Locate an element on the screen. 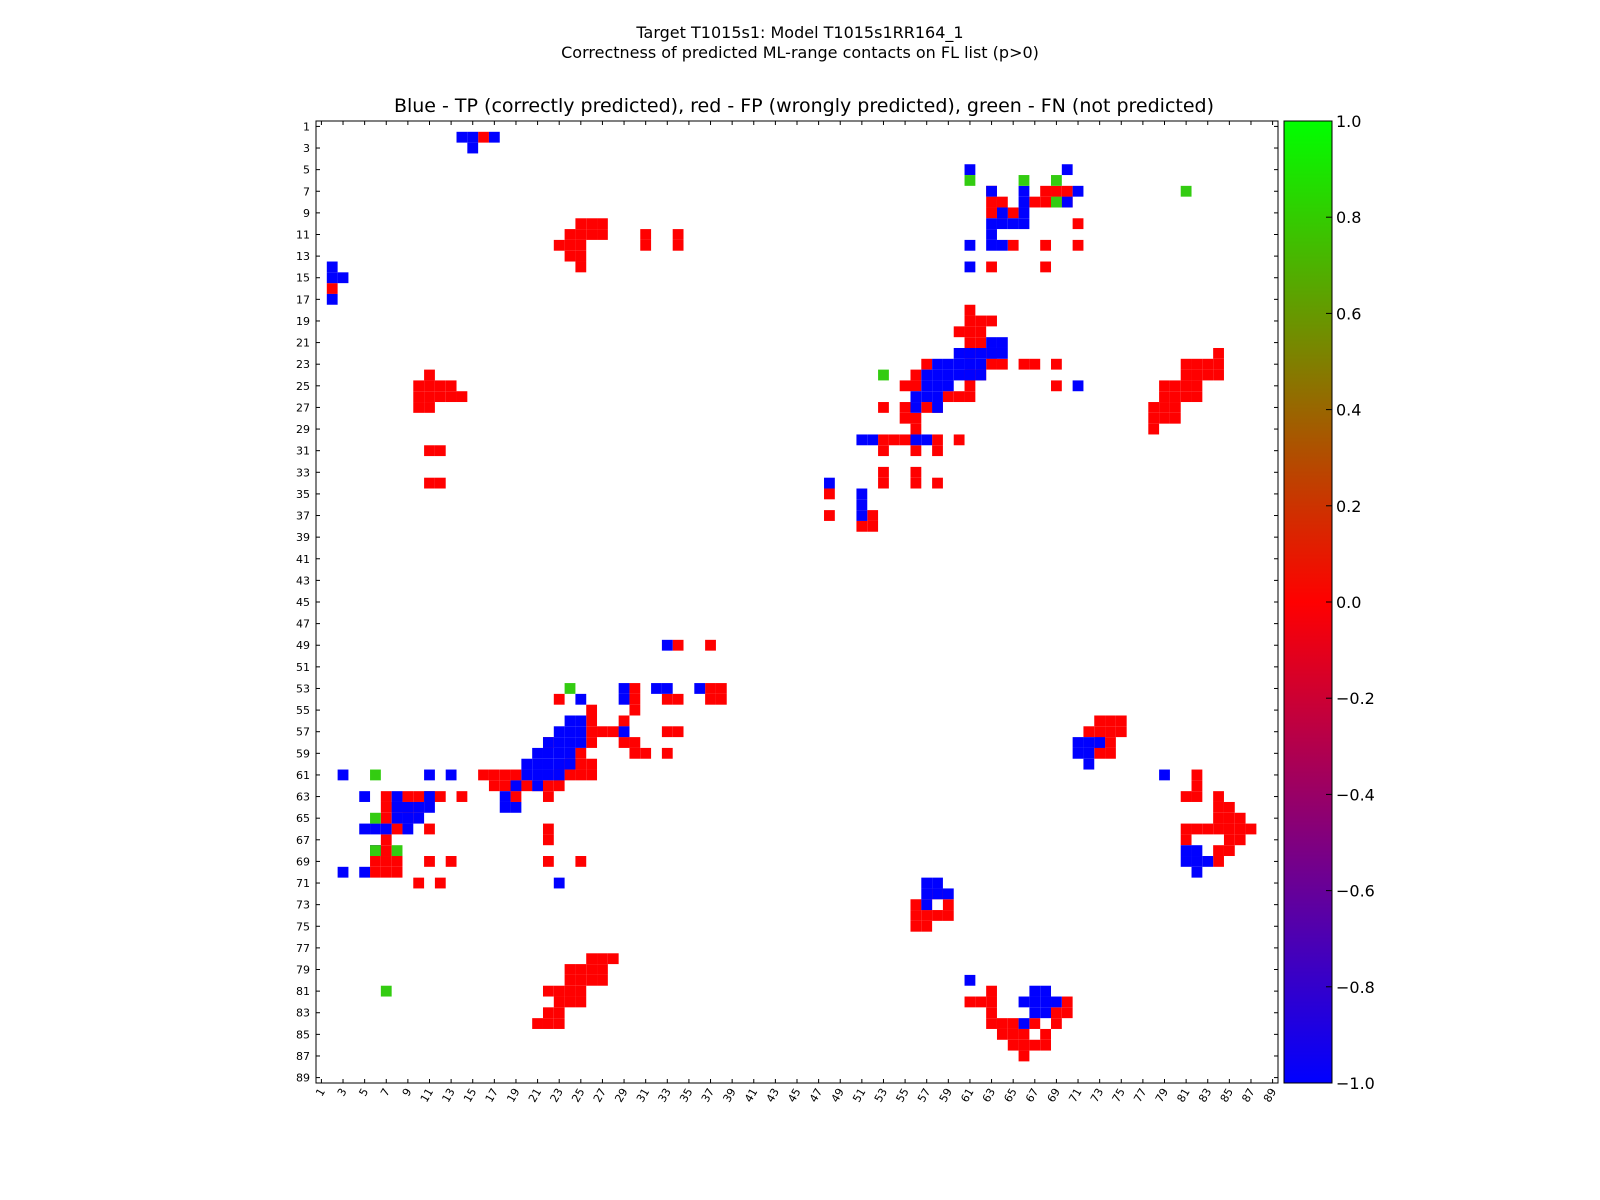 This screenshot has height=1200, width=1600. x-tick-label: 11 is located at coordinates (427, 1095).